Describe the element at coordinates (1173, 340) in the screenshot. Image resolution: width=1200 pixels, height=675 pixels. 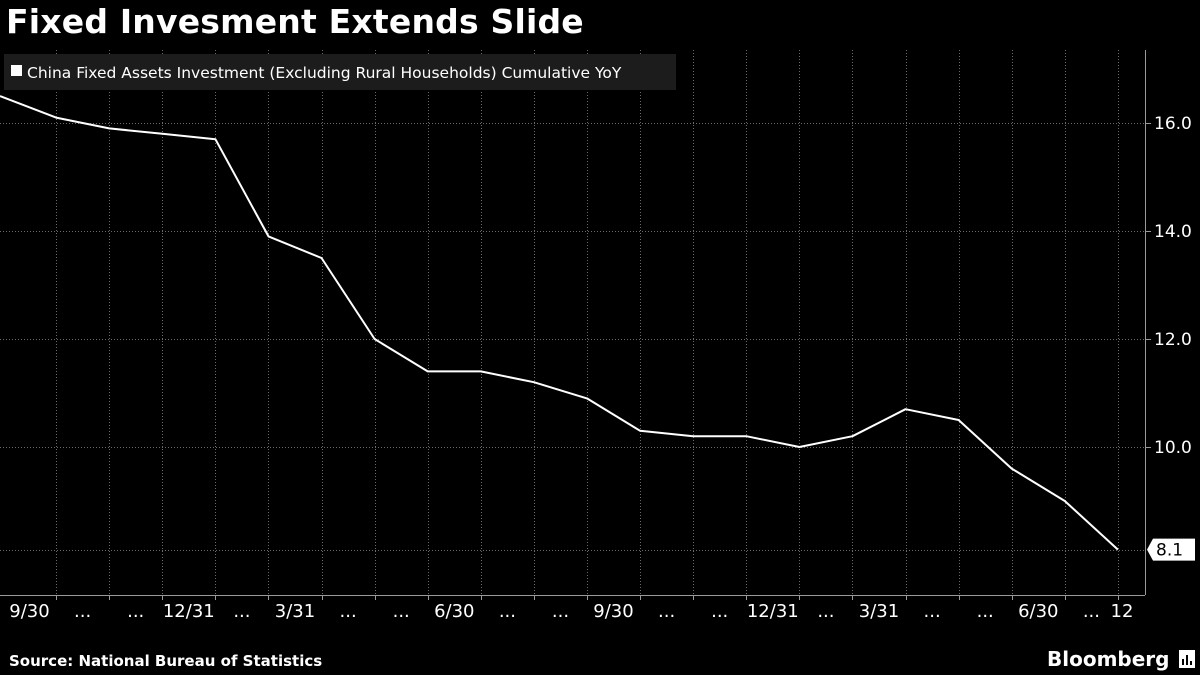
I see `y-tick-label: 12.0` at that location.